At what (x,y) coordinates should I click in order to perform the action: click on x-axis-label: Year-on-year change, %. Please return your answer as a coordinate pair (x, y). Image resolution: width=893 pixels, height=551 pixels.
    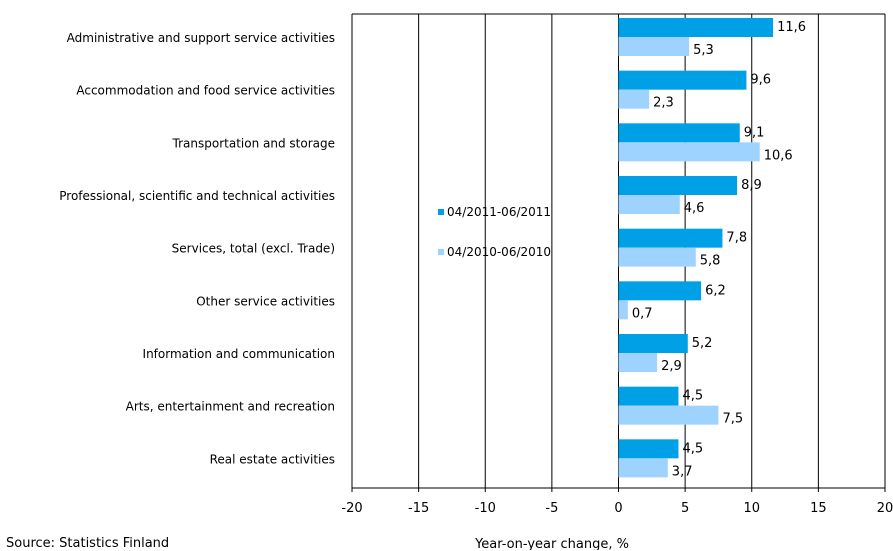
    Looking at the image, I should click on (551, 543).